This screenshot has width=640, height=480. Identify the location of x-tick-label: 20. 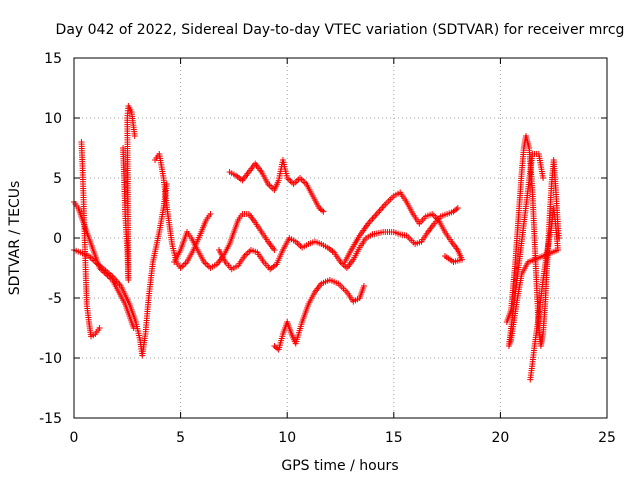
(500, 438).